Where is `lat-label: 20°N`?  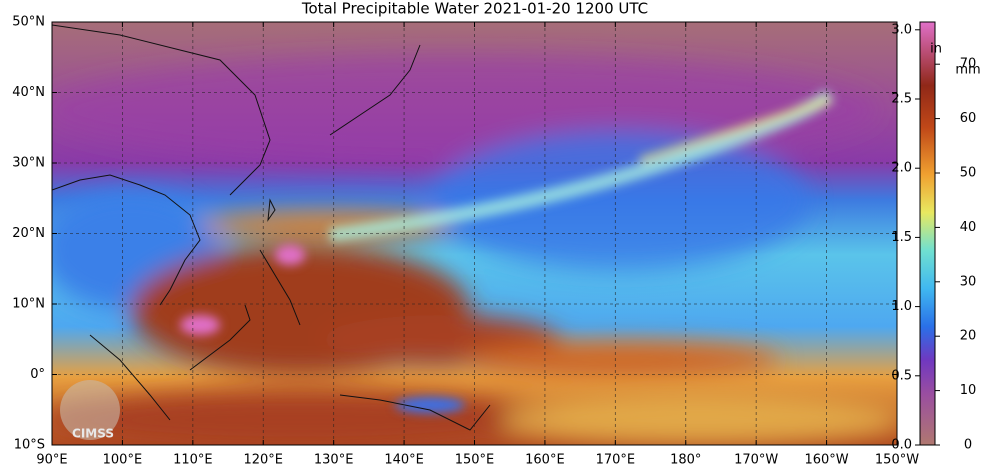 lat-label: 20°N is located at coordinates (28, 233).